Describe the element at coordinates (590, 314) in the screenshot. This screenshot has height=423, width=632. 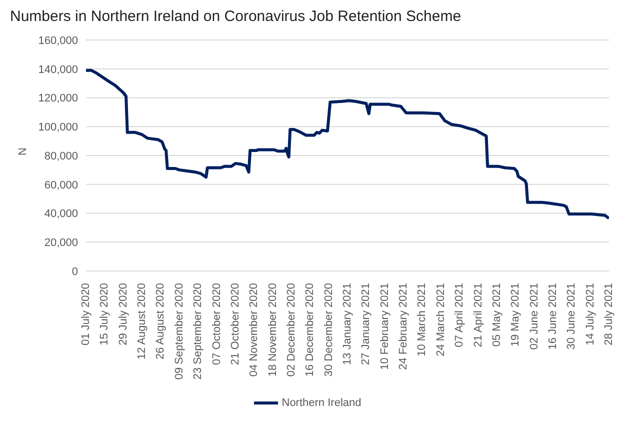
I see `x-tick-label: 14 July 2021` at that location.